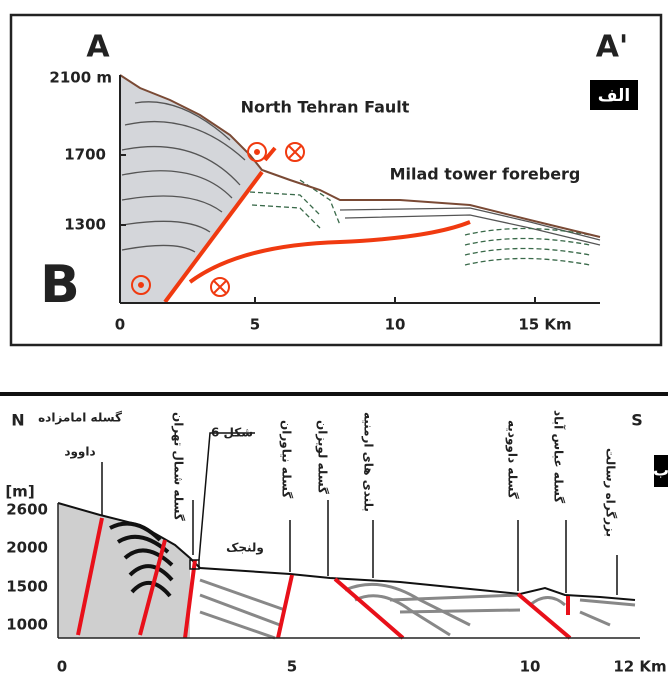 The height and width of the screenshot is (683, 668). Describe the element at coordinates (544, 325) in the screenshot. I see `x-label: 15 Km` at that location.